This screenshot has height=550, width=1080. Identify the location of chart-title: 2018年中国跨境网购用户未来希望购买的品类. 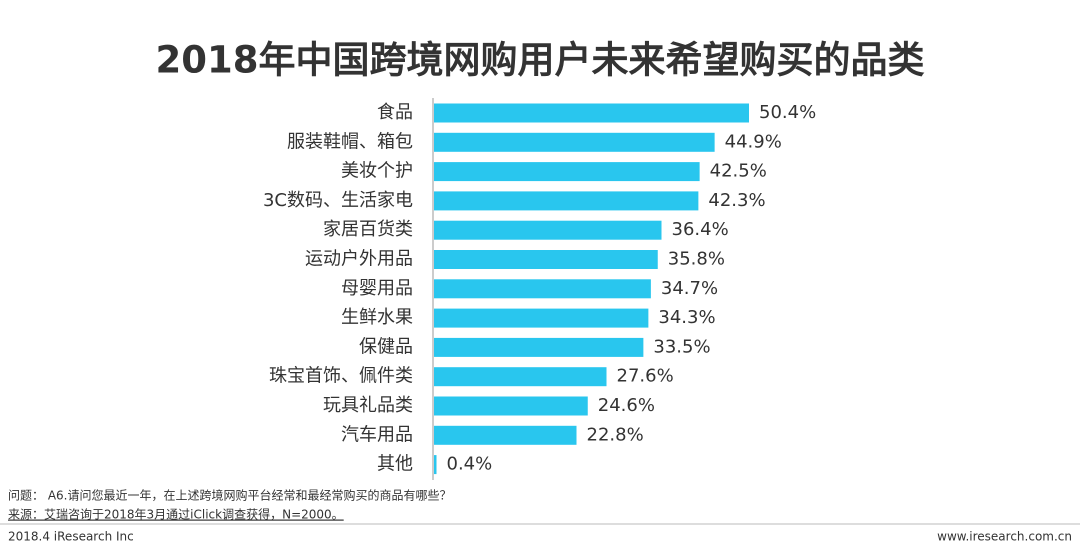
(540, 60).